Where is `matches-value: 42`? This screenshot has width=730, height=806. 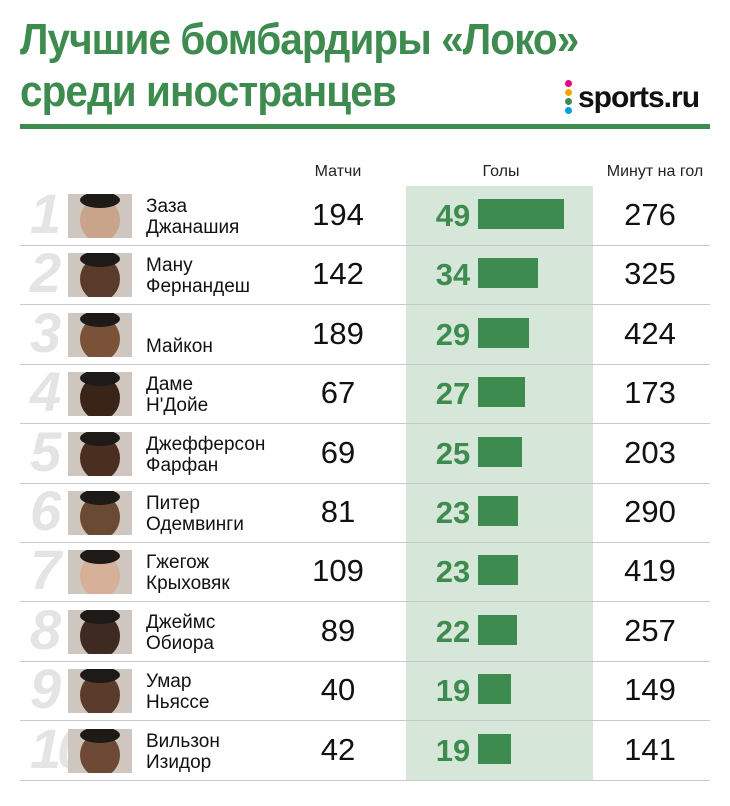 matches-value: 42 is located at coordinates (338, 749).